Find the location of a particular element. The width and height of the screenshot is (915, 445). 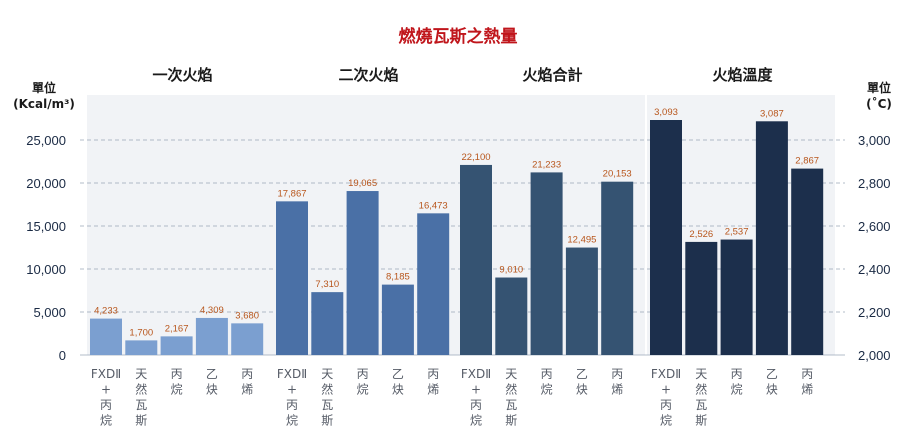

left-axis-title: (Kcal/m³) is located at coordinates (44, 104).